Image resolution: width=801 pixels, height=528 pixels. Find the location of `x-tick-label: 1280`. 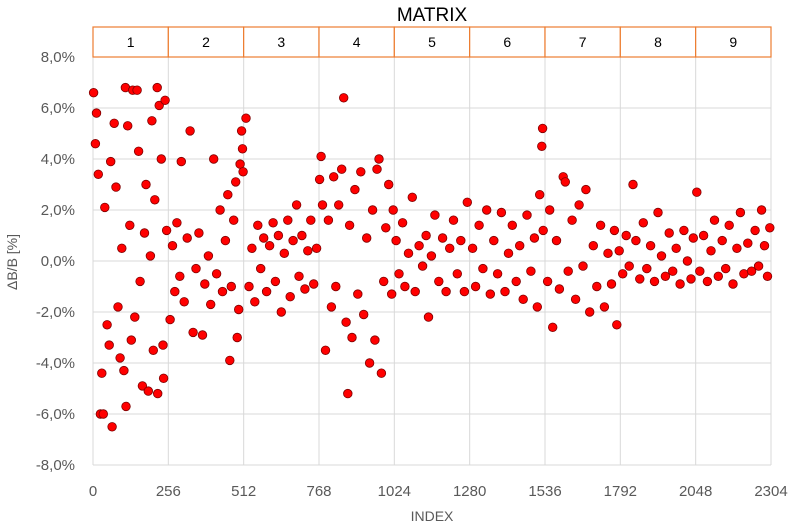

x-tick-label: 1280 is located at coordinates (469, 491).